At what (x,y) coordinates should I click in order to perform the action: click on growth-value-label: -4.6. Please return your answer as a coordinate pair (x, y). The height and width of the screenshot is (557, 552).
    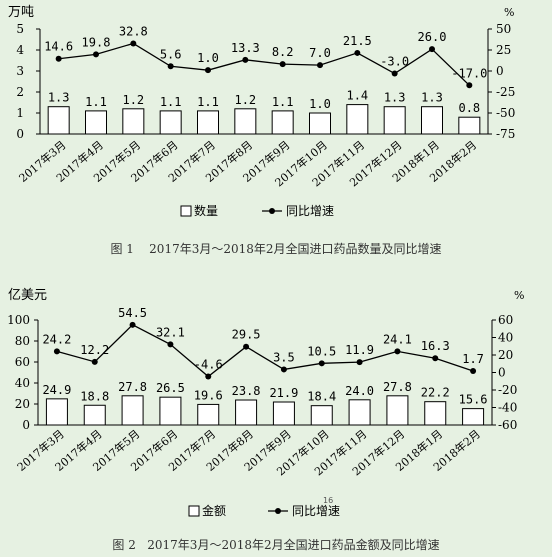
    Looking at the image, I should click on (208, 365).